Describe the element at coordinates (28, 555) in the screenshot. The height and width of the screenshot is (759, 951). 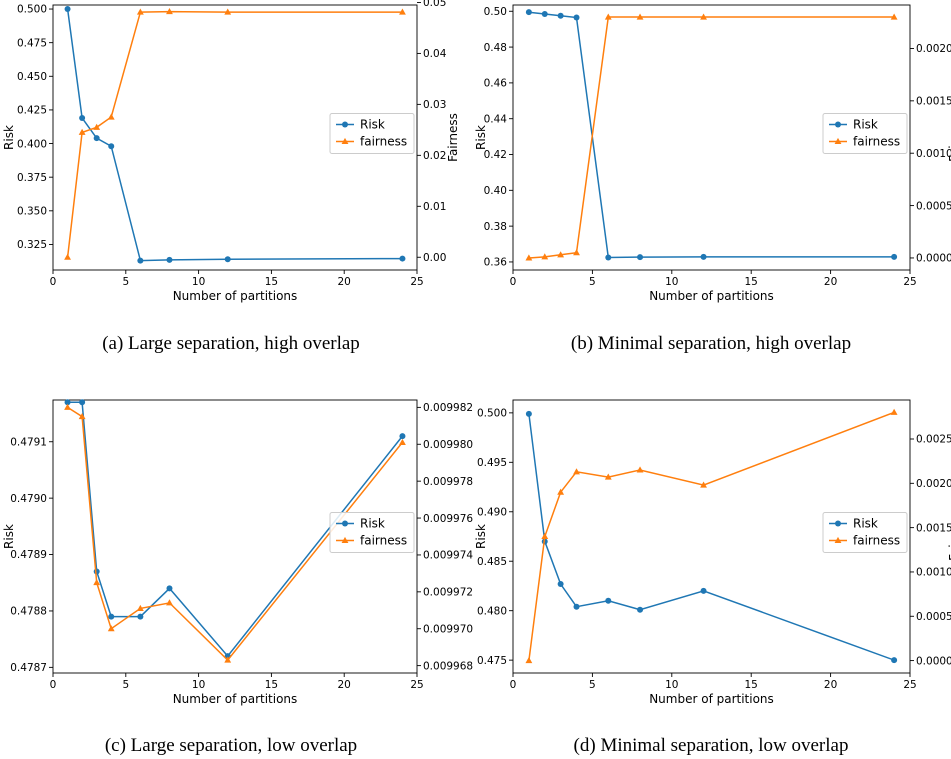
I see `y-tick-label: 0.4789` at that location.